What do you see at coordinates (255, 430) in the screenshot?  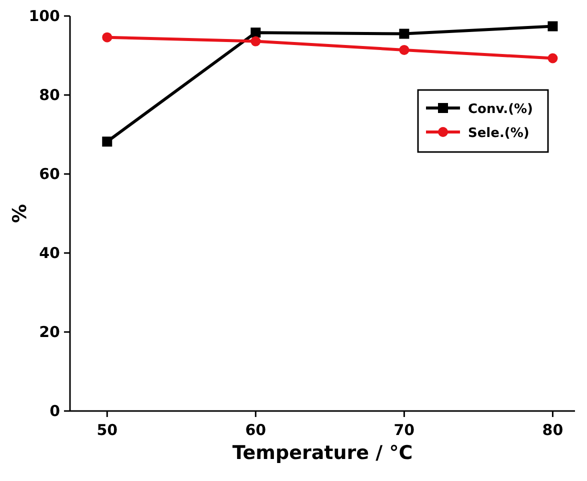 I see `x-tick-label: 60` at bounding box center [255, 430].